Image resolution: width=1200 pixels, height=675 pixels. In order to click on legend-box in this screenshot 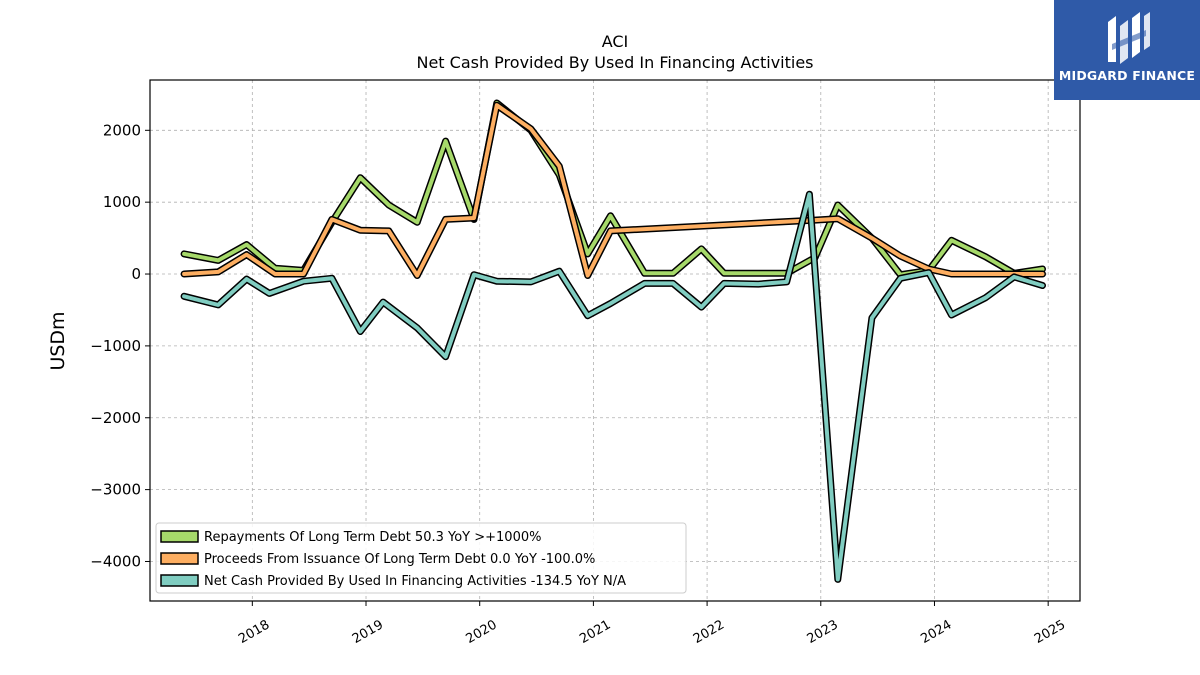, I will do `click(421, 558)`.